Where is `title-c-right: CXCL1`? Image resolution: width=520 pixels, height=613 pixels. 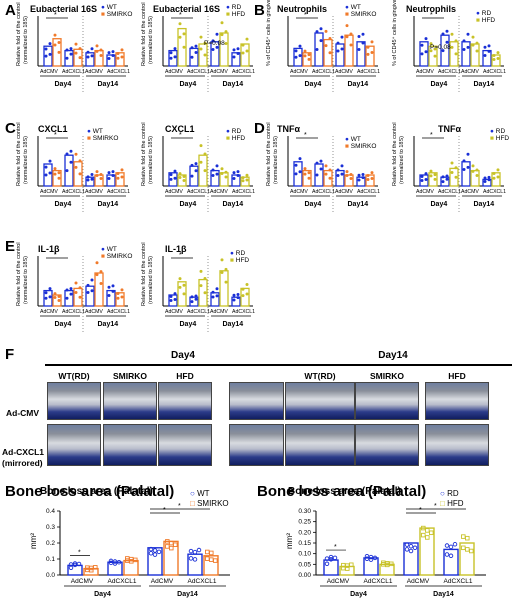 title-c-right: CXCL1 is located at coordinates (180, 129).